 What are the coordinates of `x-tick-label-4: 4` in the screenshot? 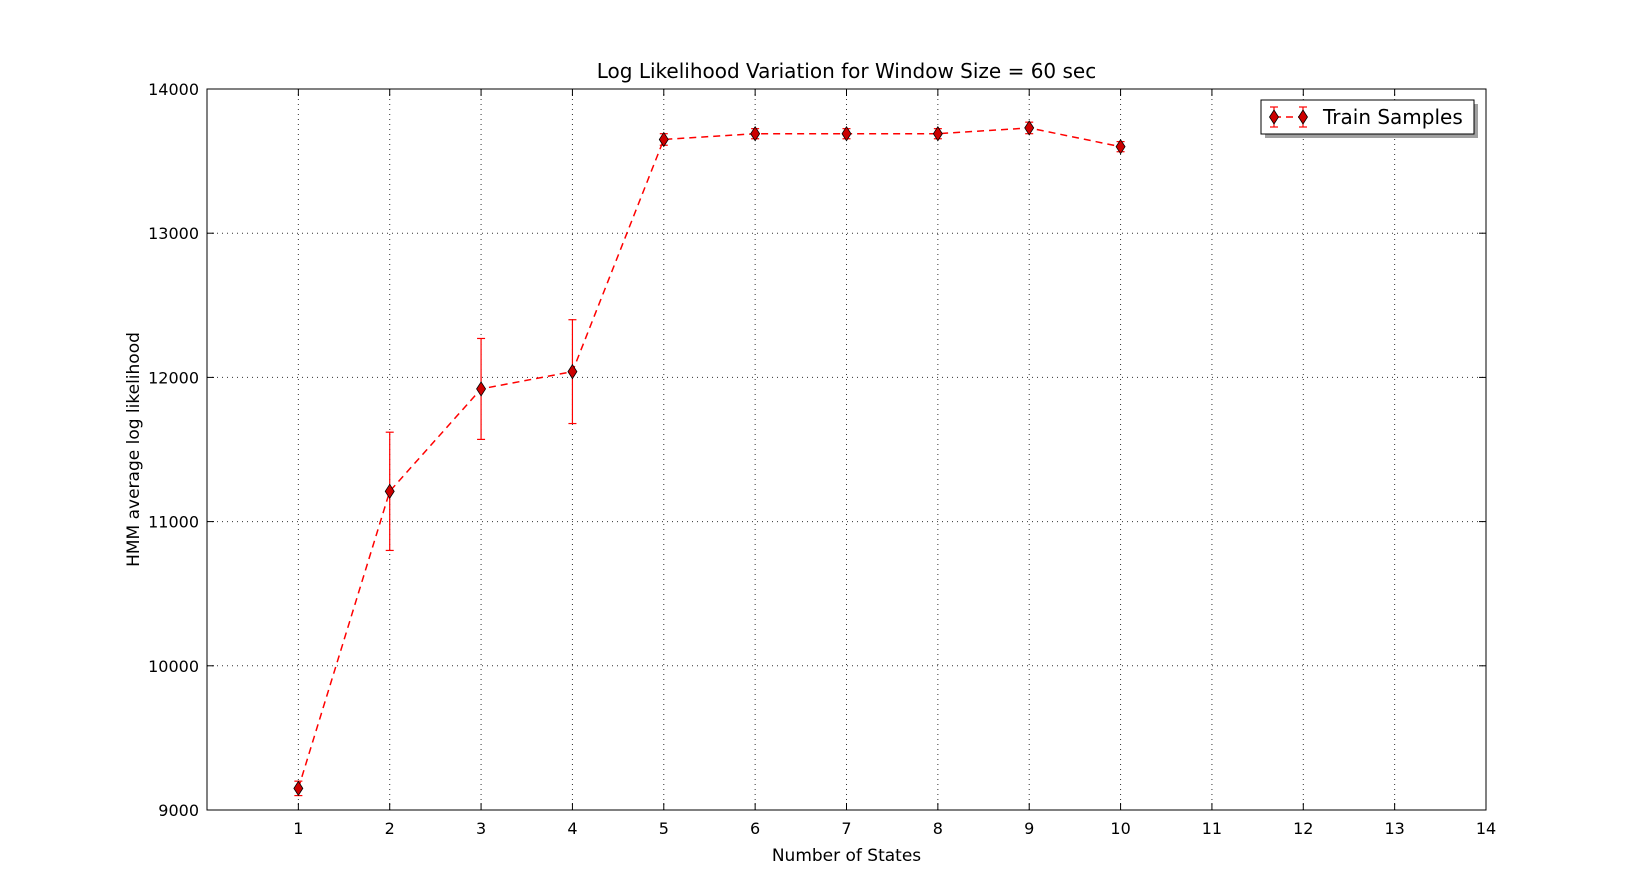 It's located at (572, 828).